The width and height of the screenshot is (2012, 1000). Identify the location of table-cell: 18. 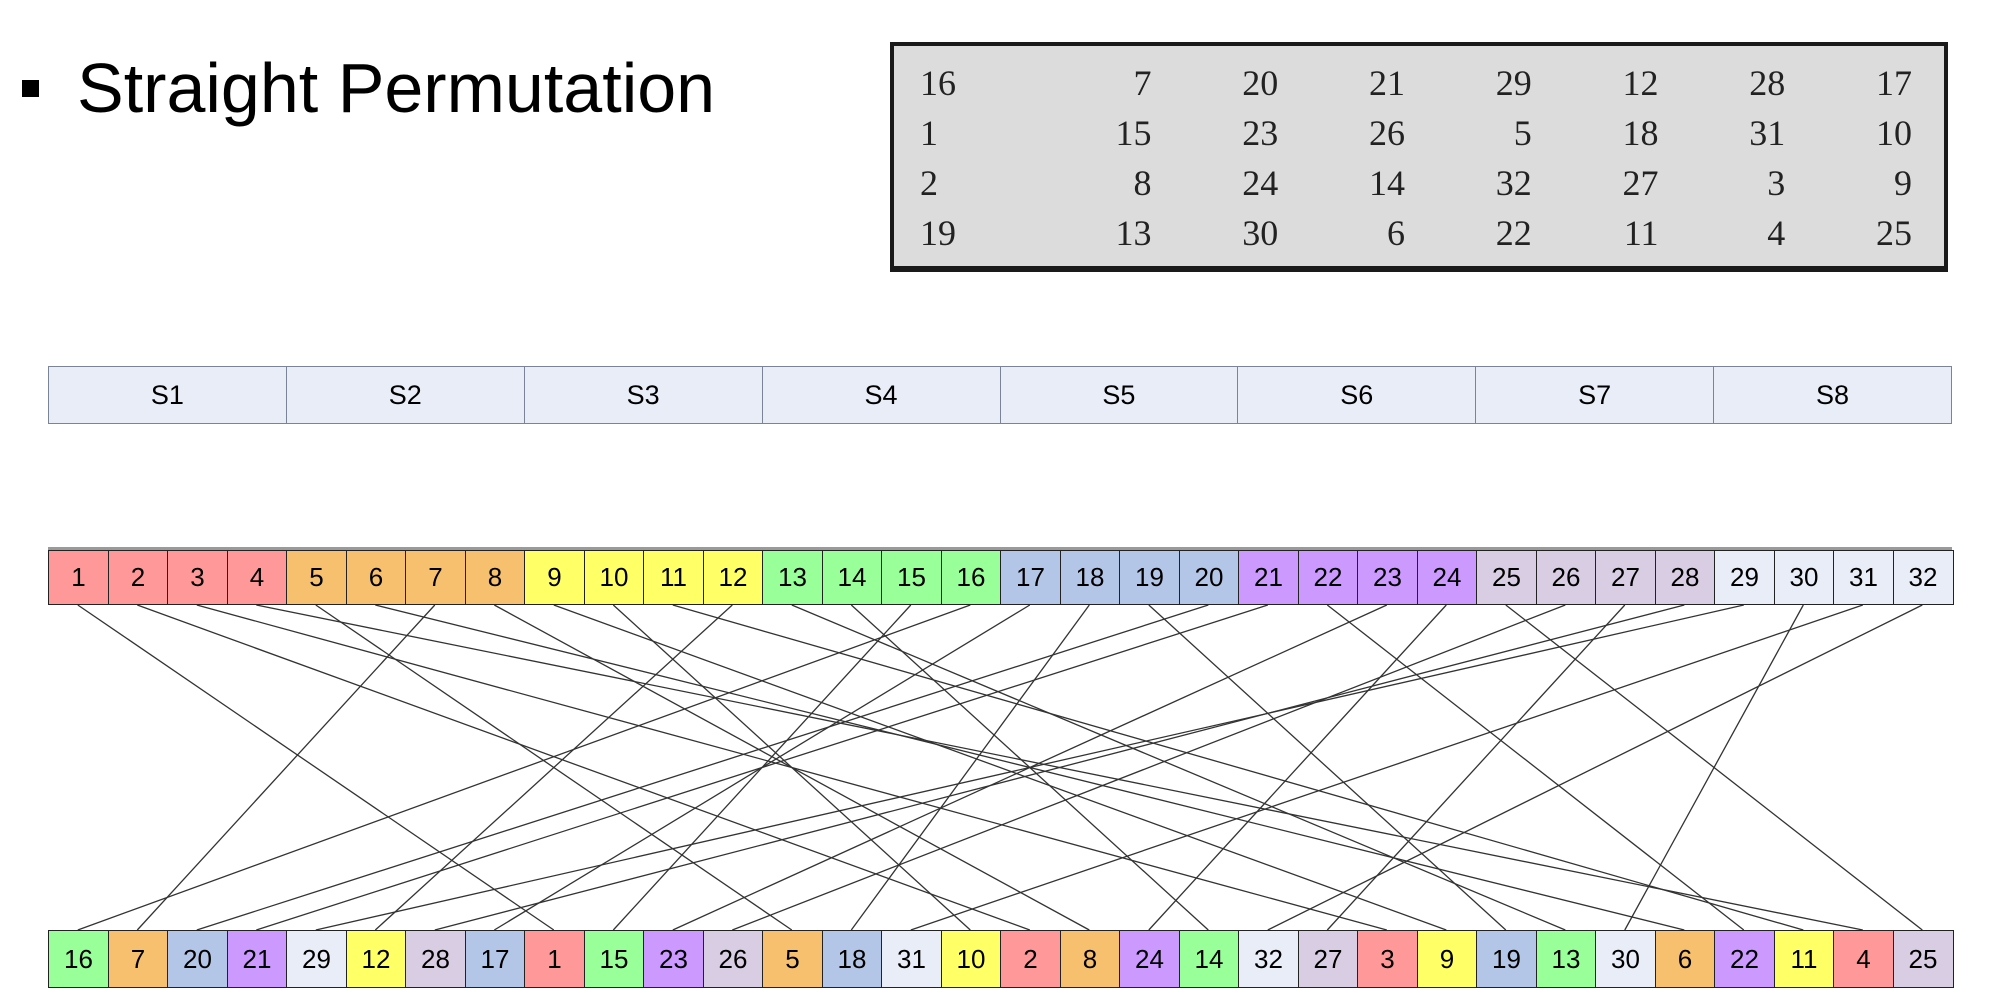
(1640, 133).